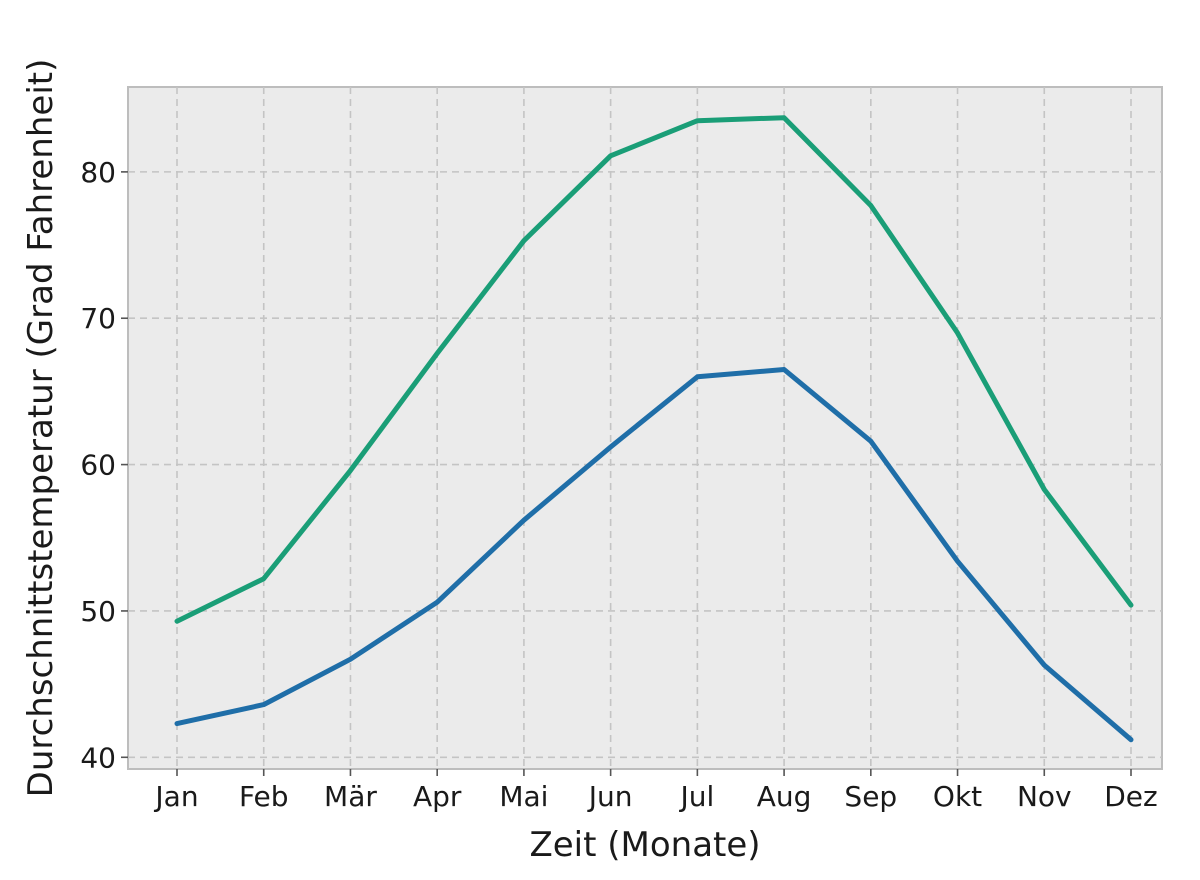 This screenshot has height=880, width=1200. I want to click on x-tick-label: Jan, so click(175, 796).